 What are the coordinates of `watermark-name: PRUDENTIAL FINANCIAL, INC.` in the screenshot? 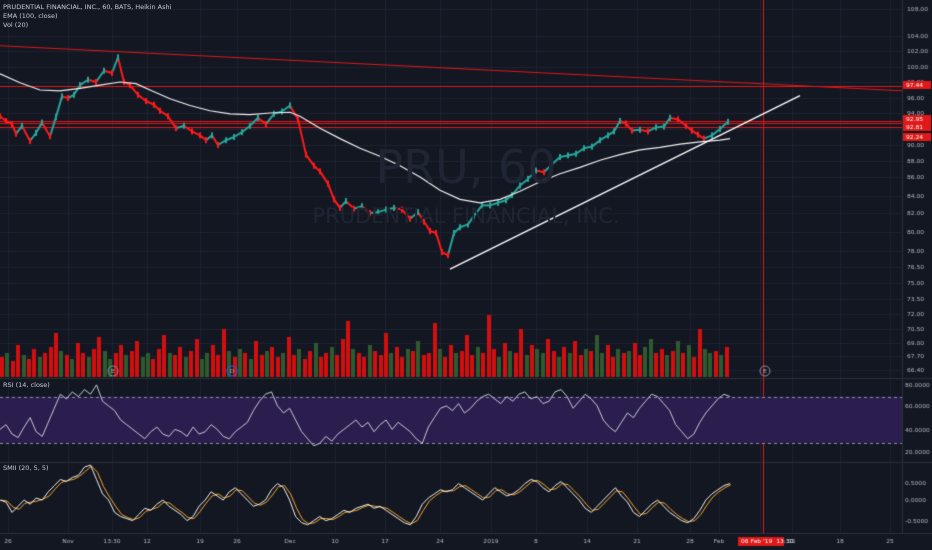 It's located at (466, 216).